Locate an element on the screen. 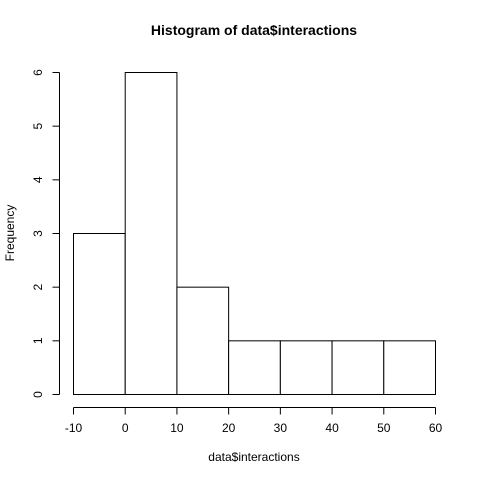  x-axis-label: data$interactions is located at coordinates (253, 457).